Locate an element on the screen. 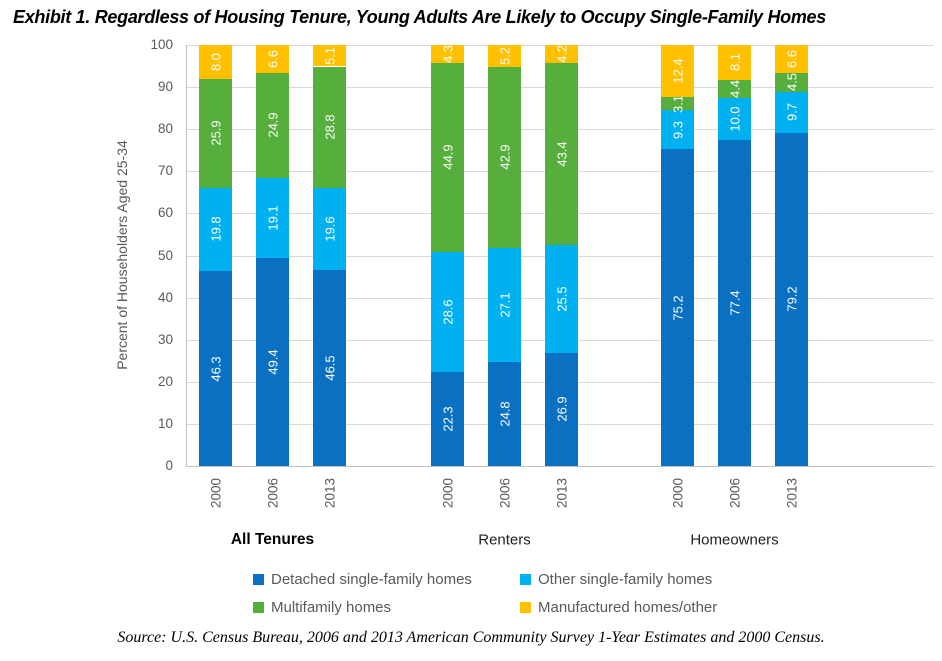 Image resolution: width=942 pixels, height=661 pixels. bar-value-label: 46.3 is located at coordinates (215, 368).